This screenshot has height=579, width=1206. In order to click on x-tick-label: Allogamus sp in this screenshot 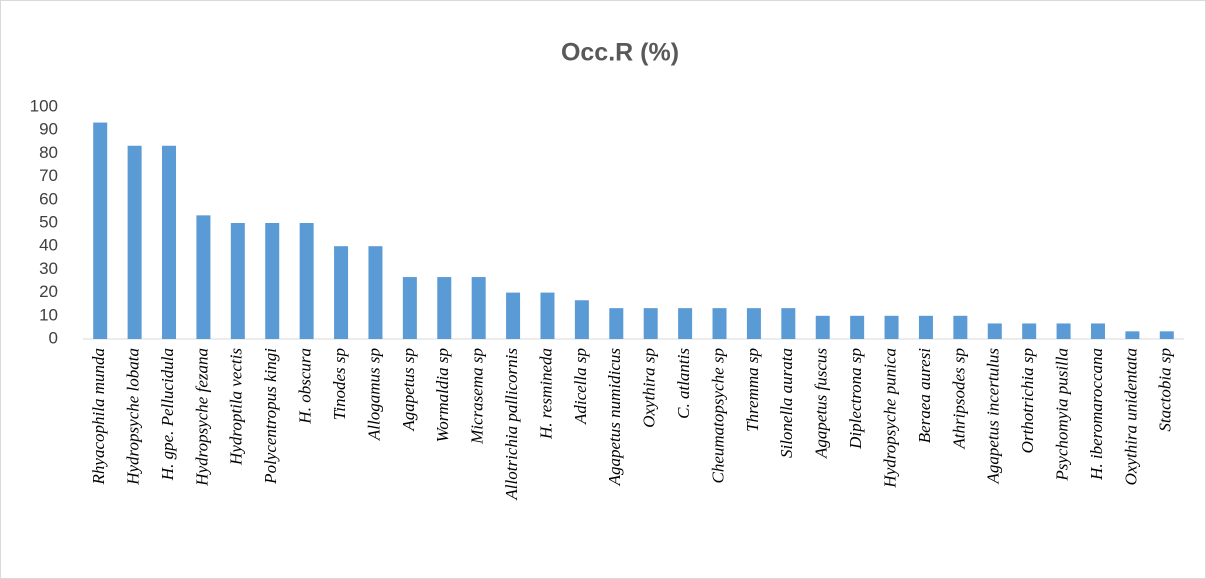, I will do `click(373, 394)`.